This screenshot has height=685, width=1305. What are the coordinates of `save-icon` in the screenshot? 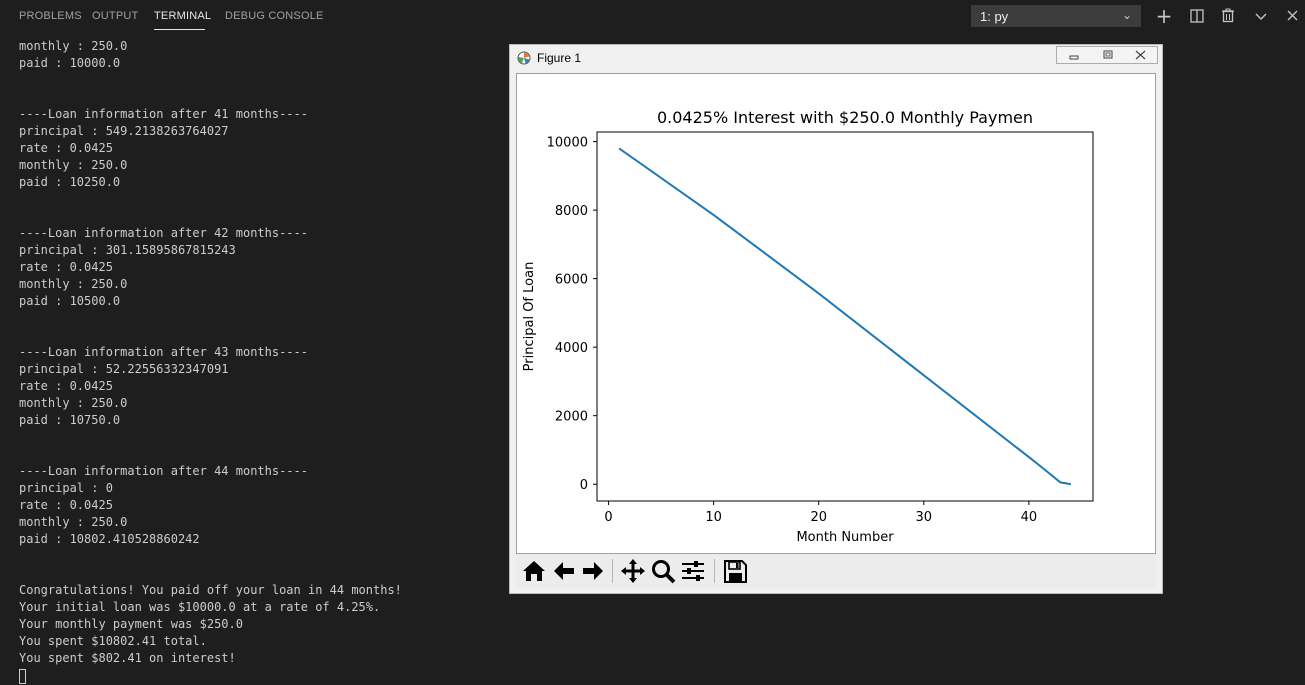 It's located at (735, 571).